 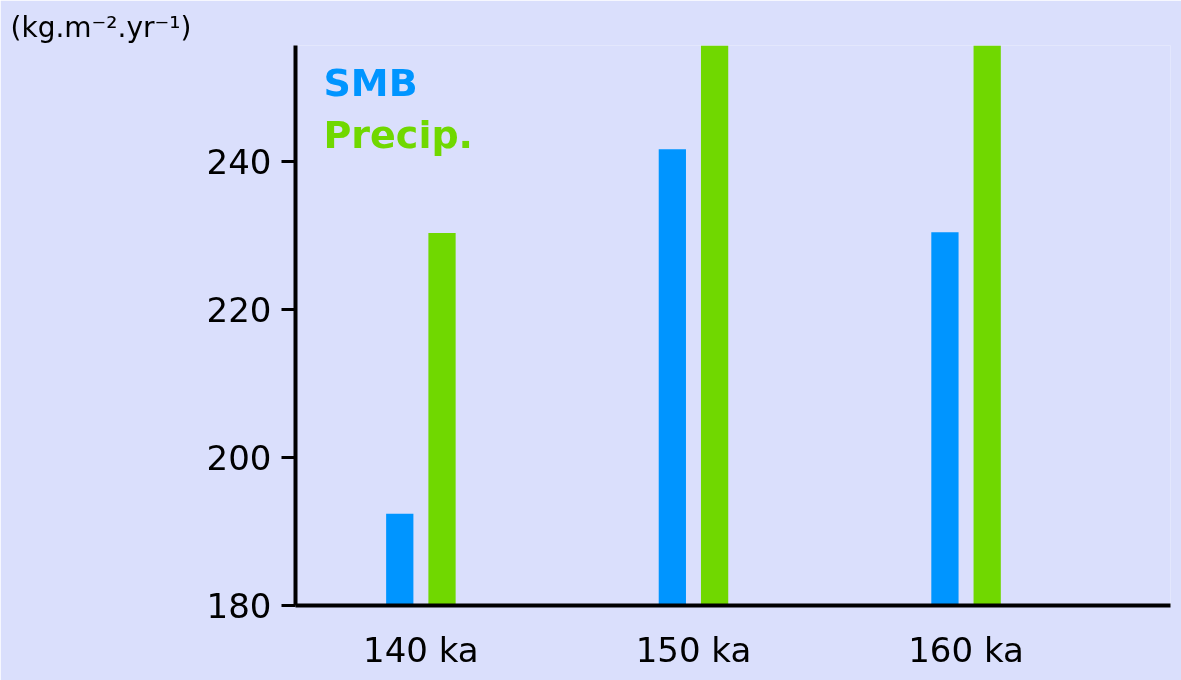 What do you see at coordinates (966, 649) in the screenshot?
I see `x-tick-label: 160 ka` at bounding box center [966, 649].